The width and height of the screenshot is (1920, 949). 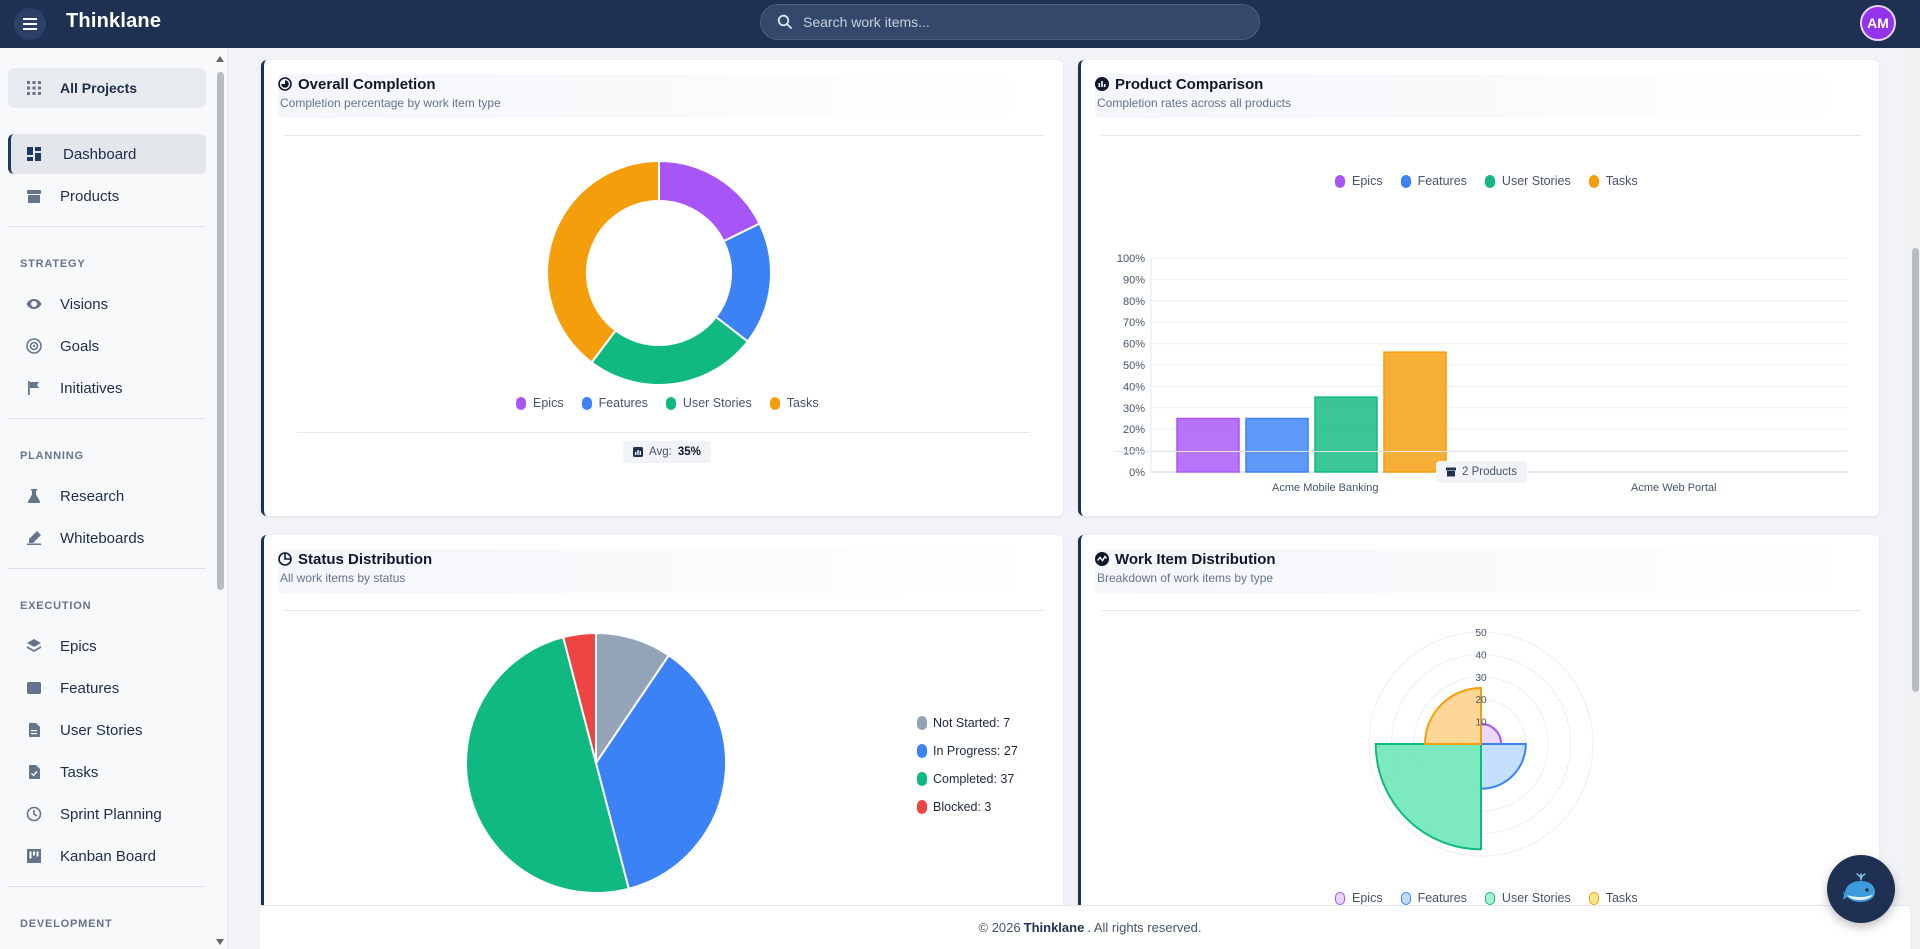 I want to click on y-tick-label: 50%, so click(x=1134, y=366).